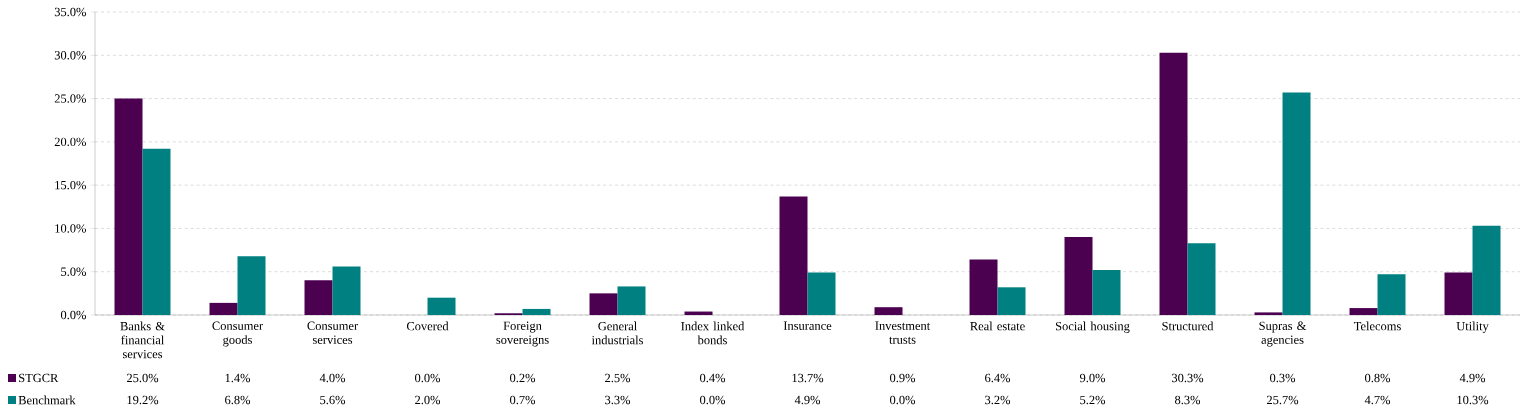 The width and height of the screenshot is (1527, 411). What do you see at coordinates (807, 325) in the screenshot?
I see `x-tick-label: Insurance` at bounding box center [807, 325].